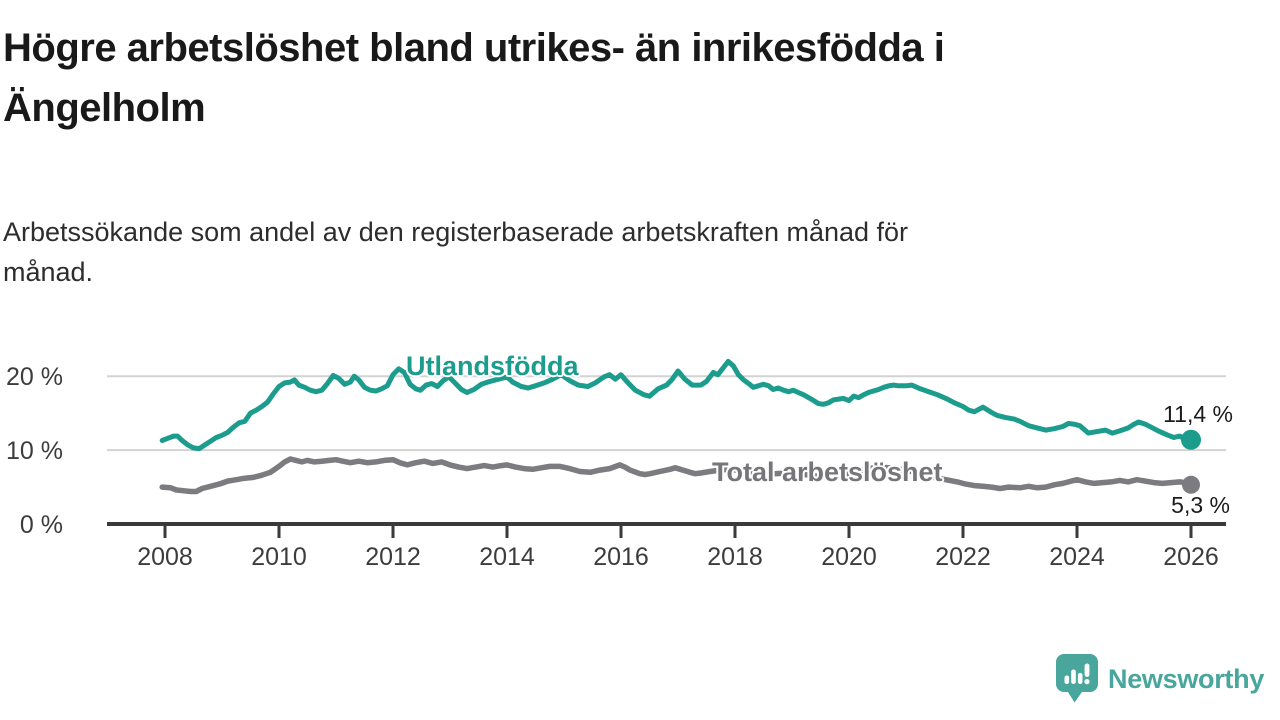  What do you see at coordinates (1077, 557) in the screenshot?
I see `svg-text: 2024` at bounding box center [1077, 557].